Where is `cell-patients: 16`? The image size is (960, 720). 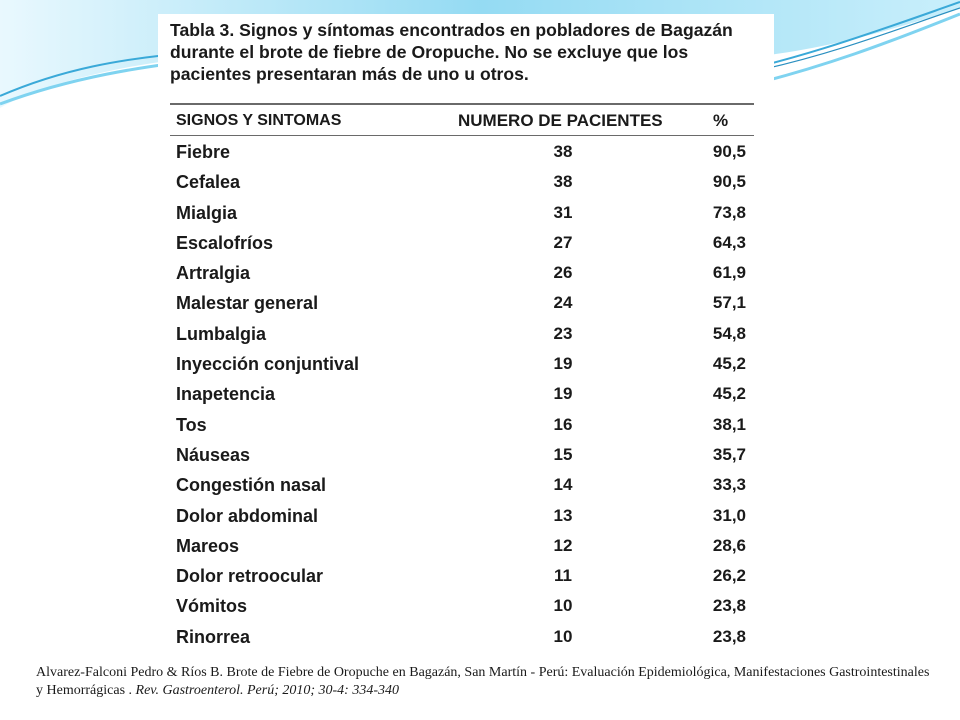 cell-patients: 16 is located at coordinates (563, 424).